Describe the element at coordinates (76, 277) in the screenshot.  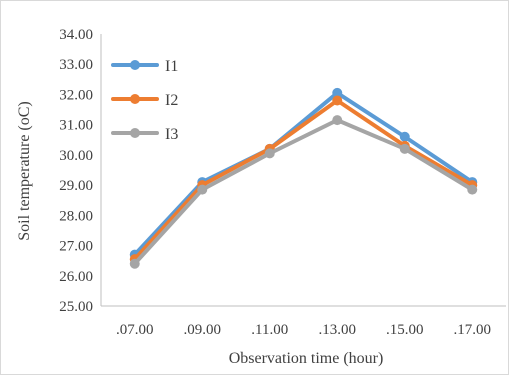
I see `y-tick-label: 26.00` at that location.